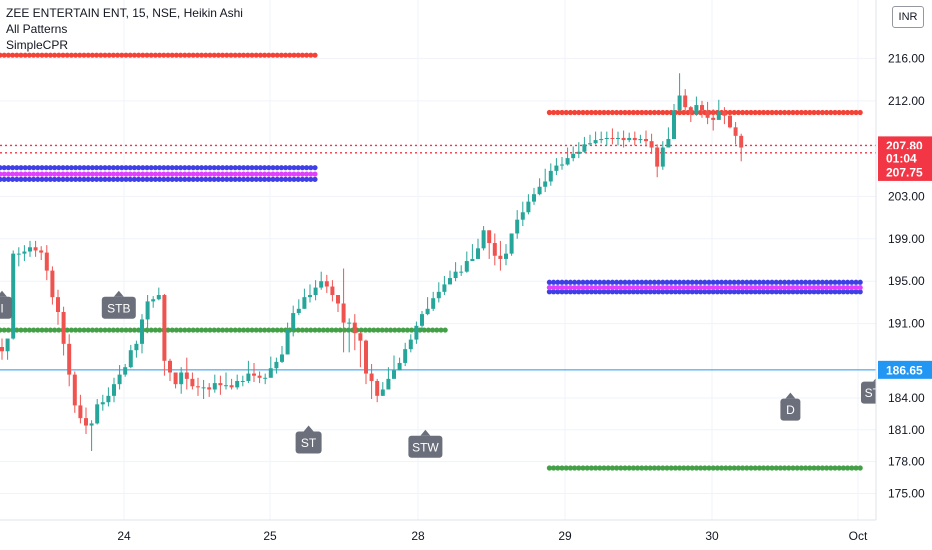 Image resolution: width=932 pixels, height=550 pixels. Describe the element at coordinates (906, 196) in the screenshot. I see `y-tick-label: 203.00` at that location.